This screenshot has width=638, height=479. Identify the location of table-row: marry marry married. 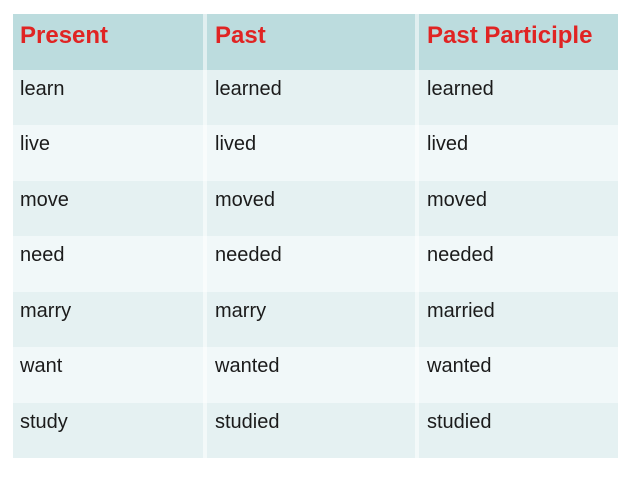
(315, 319).